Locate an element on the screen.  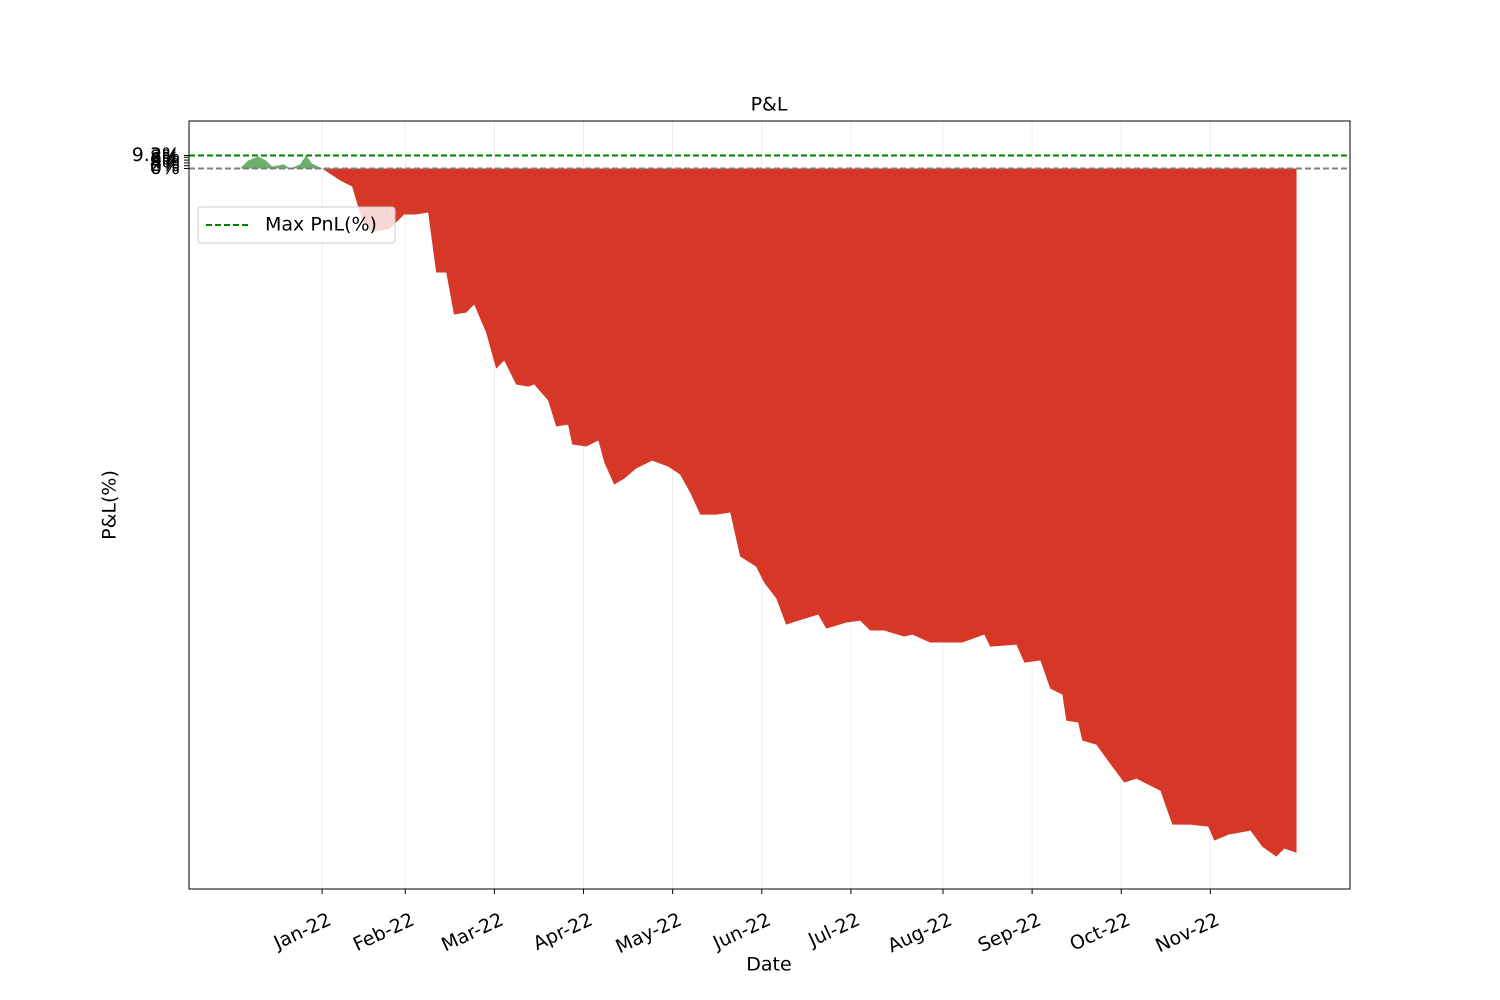
x-axis-label: Date is located at coordinates (768, 965).